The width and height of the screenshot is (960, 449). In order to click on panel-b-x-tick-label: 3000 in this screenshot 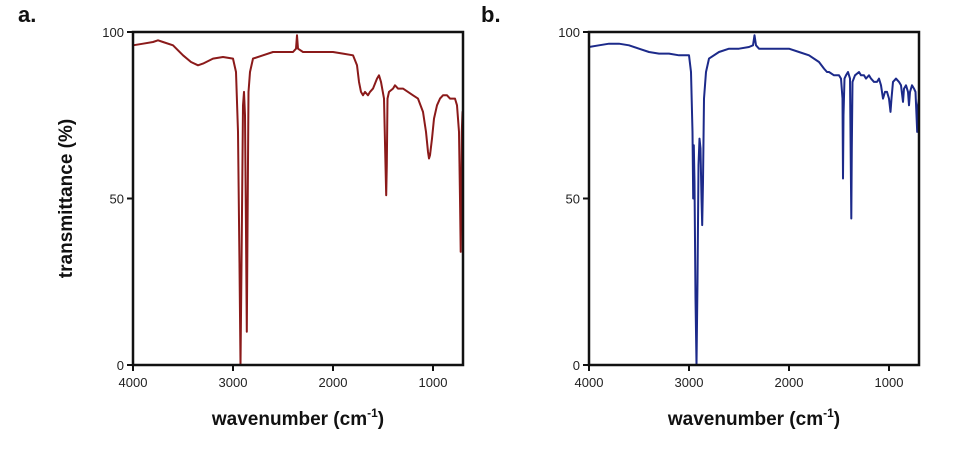, I will do `click(689, 382)`.